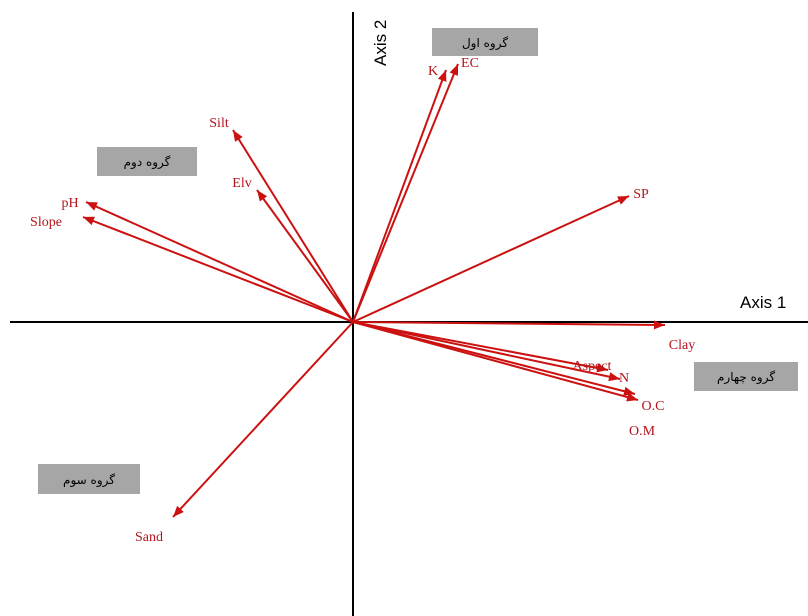  I want to click on vector-n: N, so click(490, 353).